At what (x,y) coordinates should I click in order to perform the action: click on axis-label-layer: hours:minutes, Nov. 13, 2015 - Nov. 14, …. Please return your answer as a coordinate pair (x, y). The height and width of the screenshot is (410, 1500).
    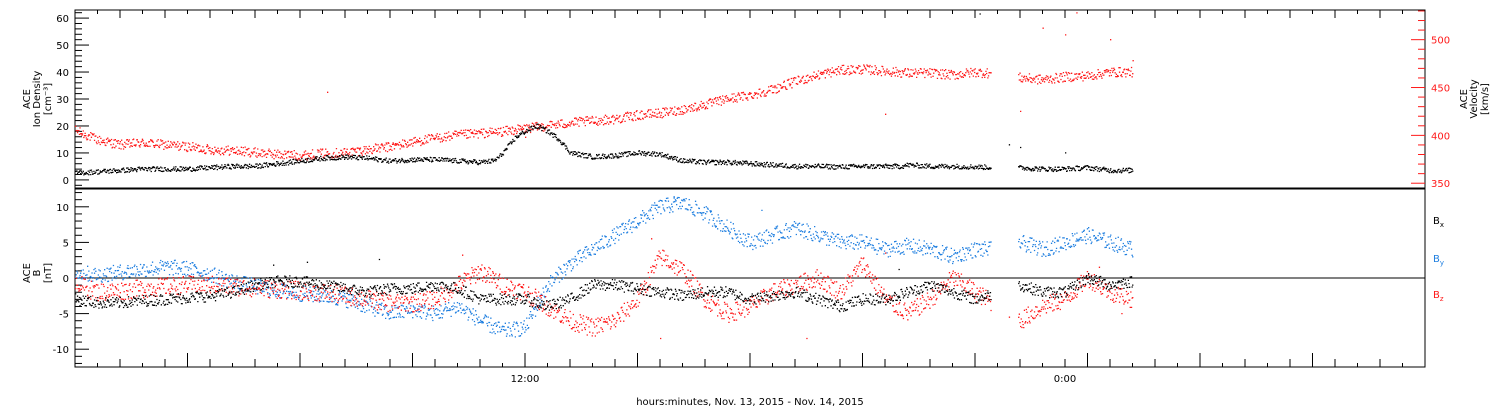
    Looking at the image, I should click on (750, 402).